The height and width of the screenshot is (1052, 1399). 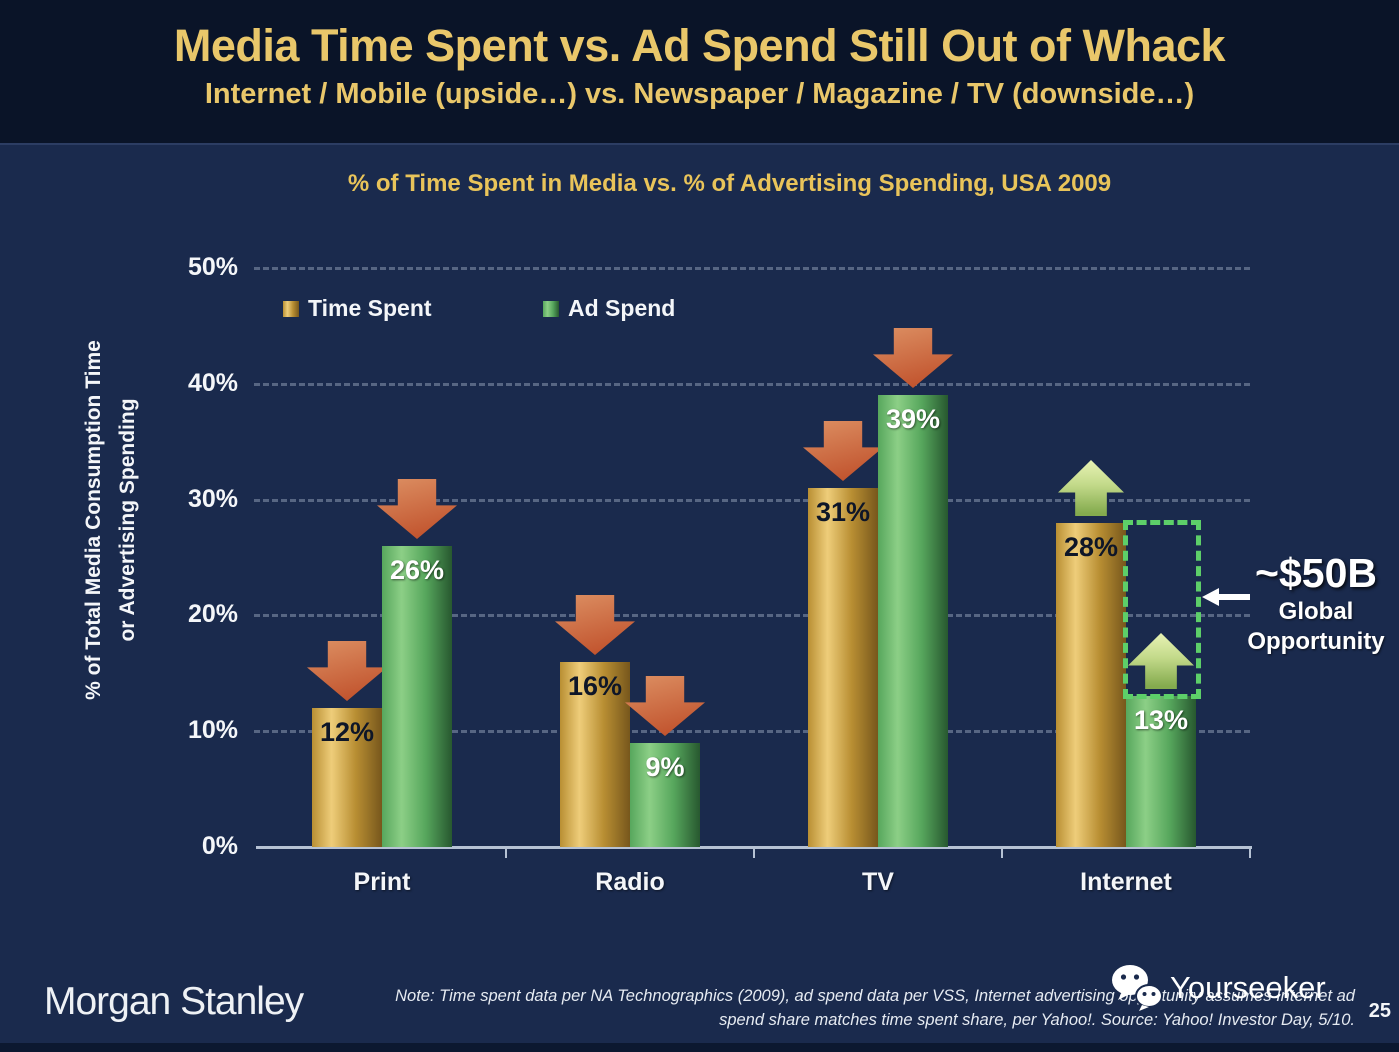 I want to click on x-axis-line, so click(x=754, y=847).